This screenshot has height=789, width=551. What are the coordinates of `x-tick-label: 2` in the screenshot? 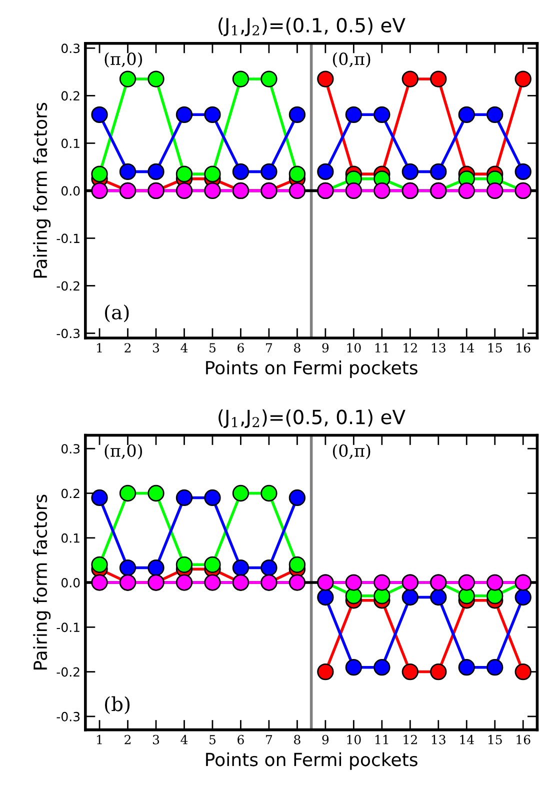 It's located at (127, 347).